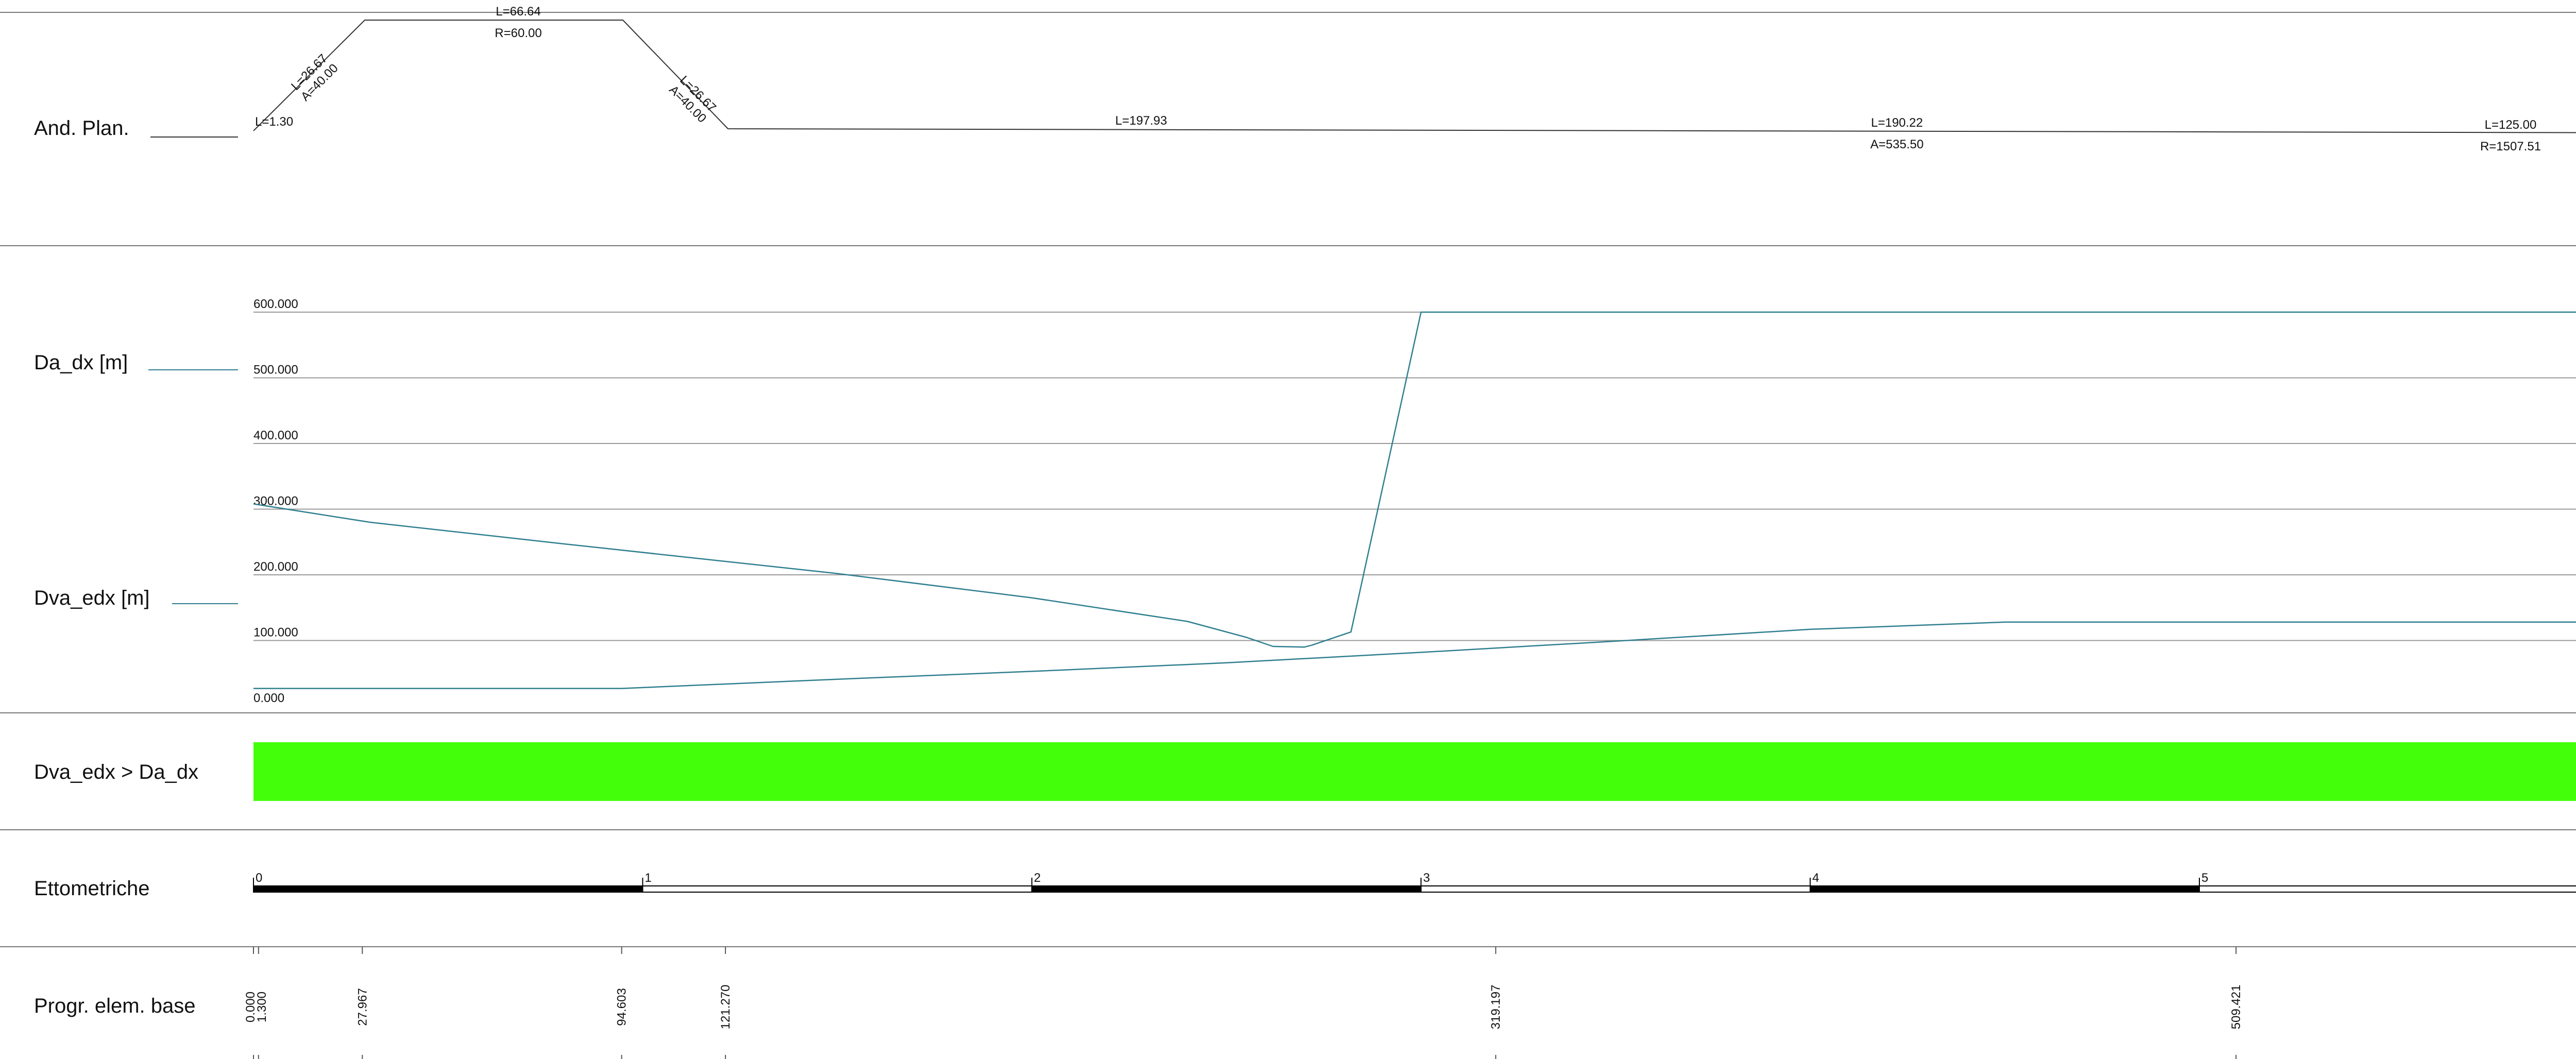  I want to click on y-tick-label: 500.000, so click(275, 370).